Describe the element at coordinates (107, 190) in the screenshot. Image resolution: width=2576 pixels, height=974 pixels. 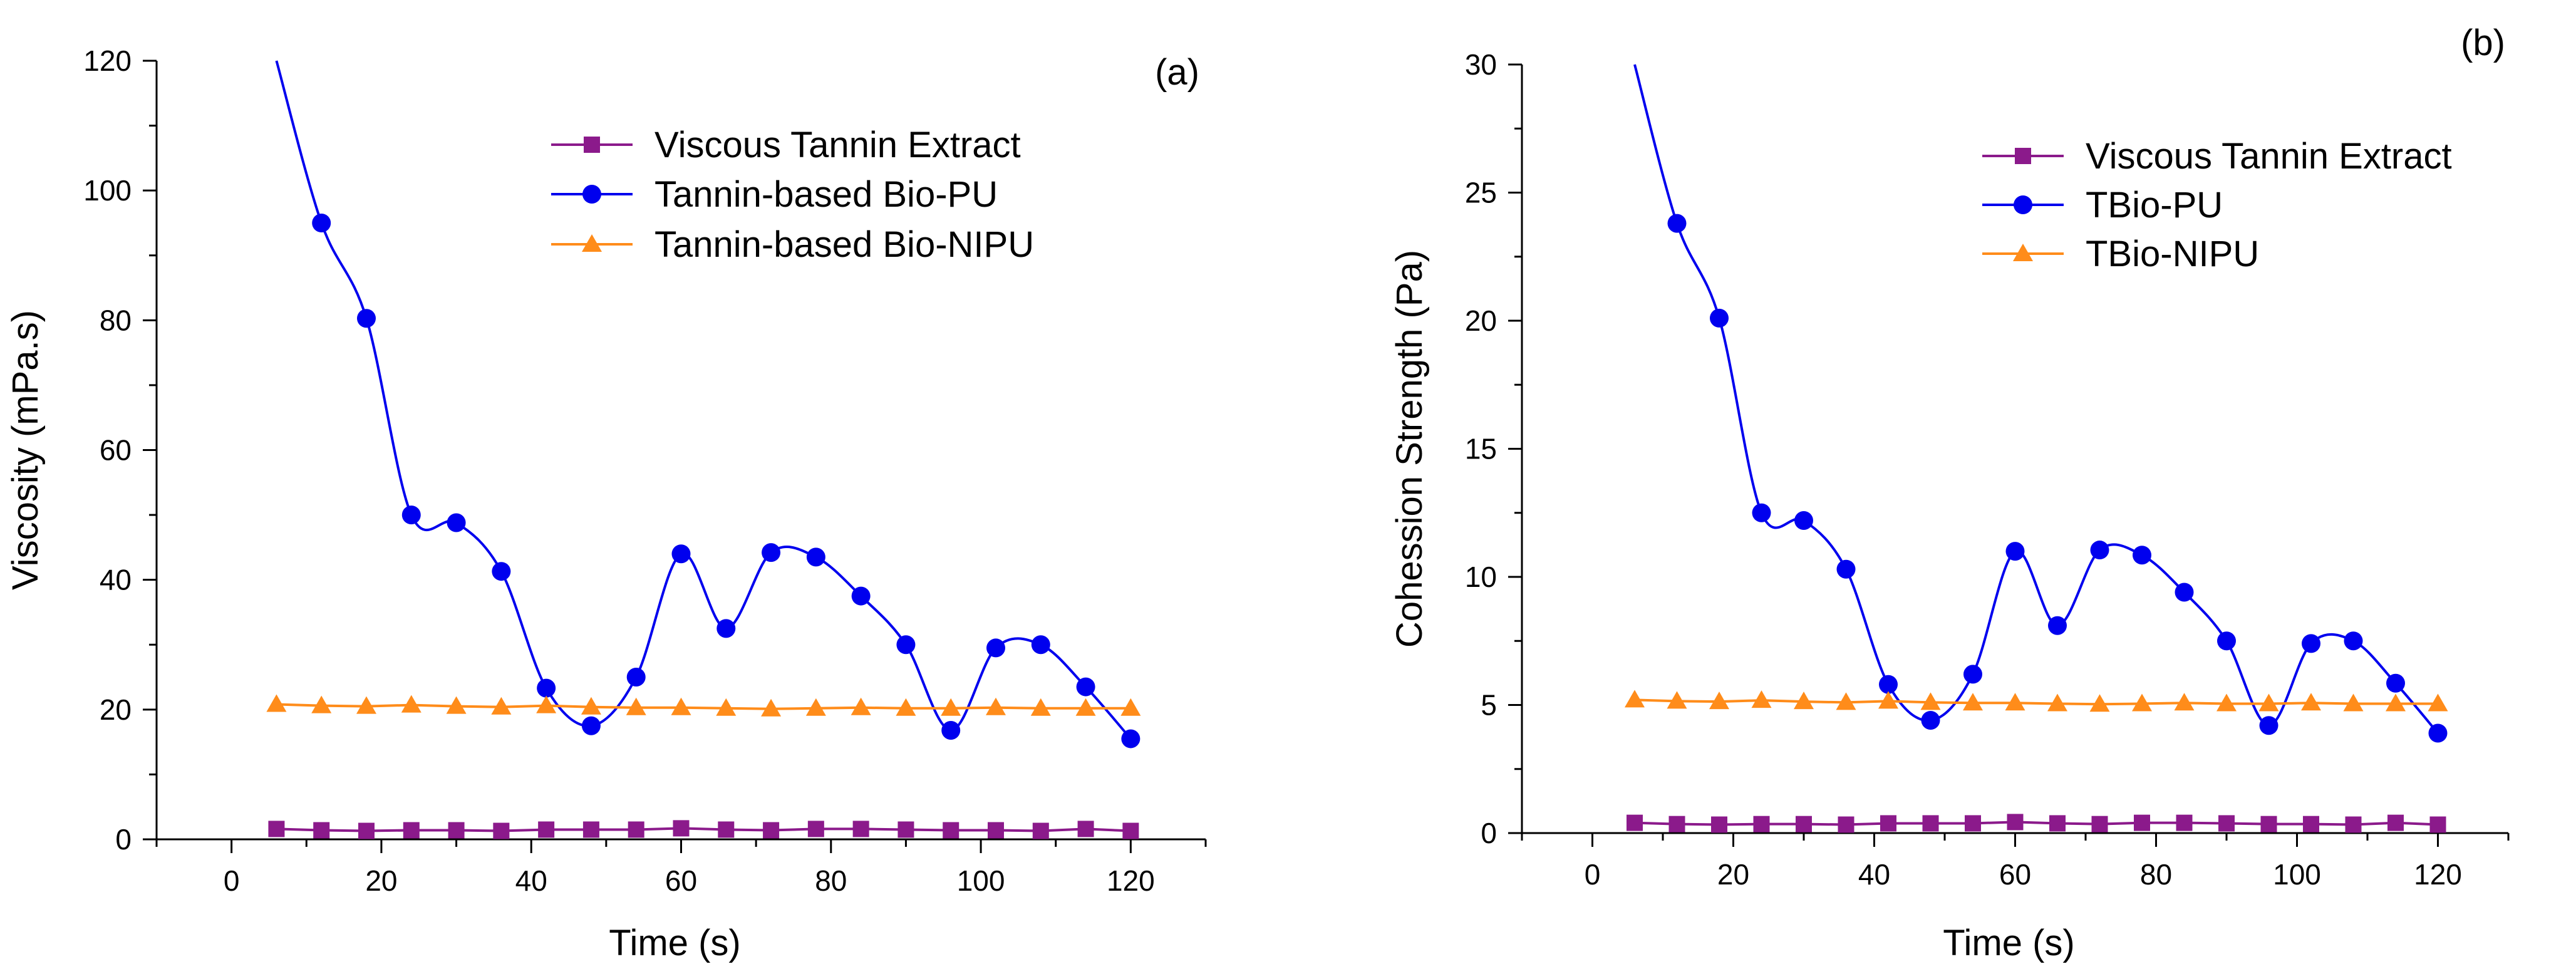
I see `y-tick-label: 100` at that location.